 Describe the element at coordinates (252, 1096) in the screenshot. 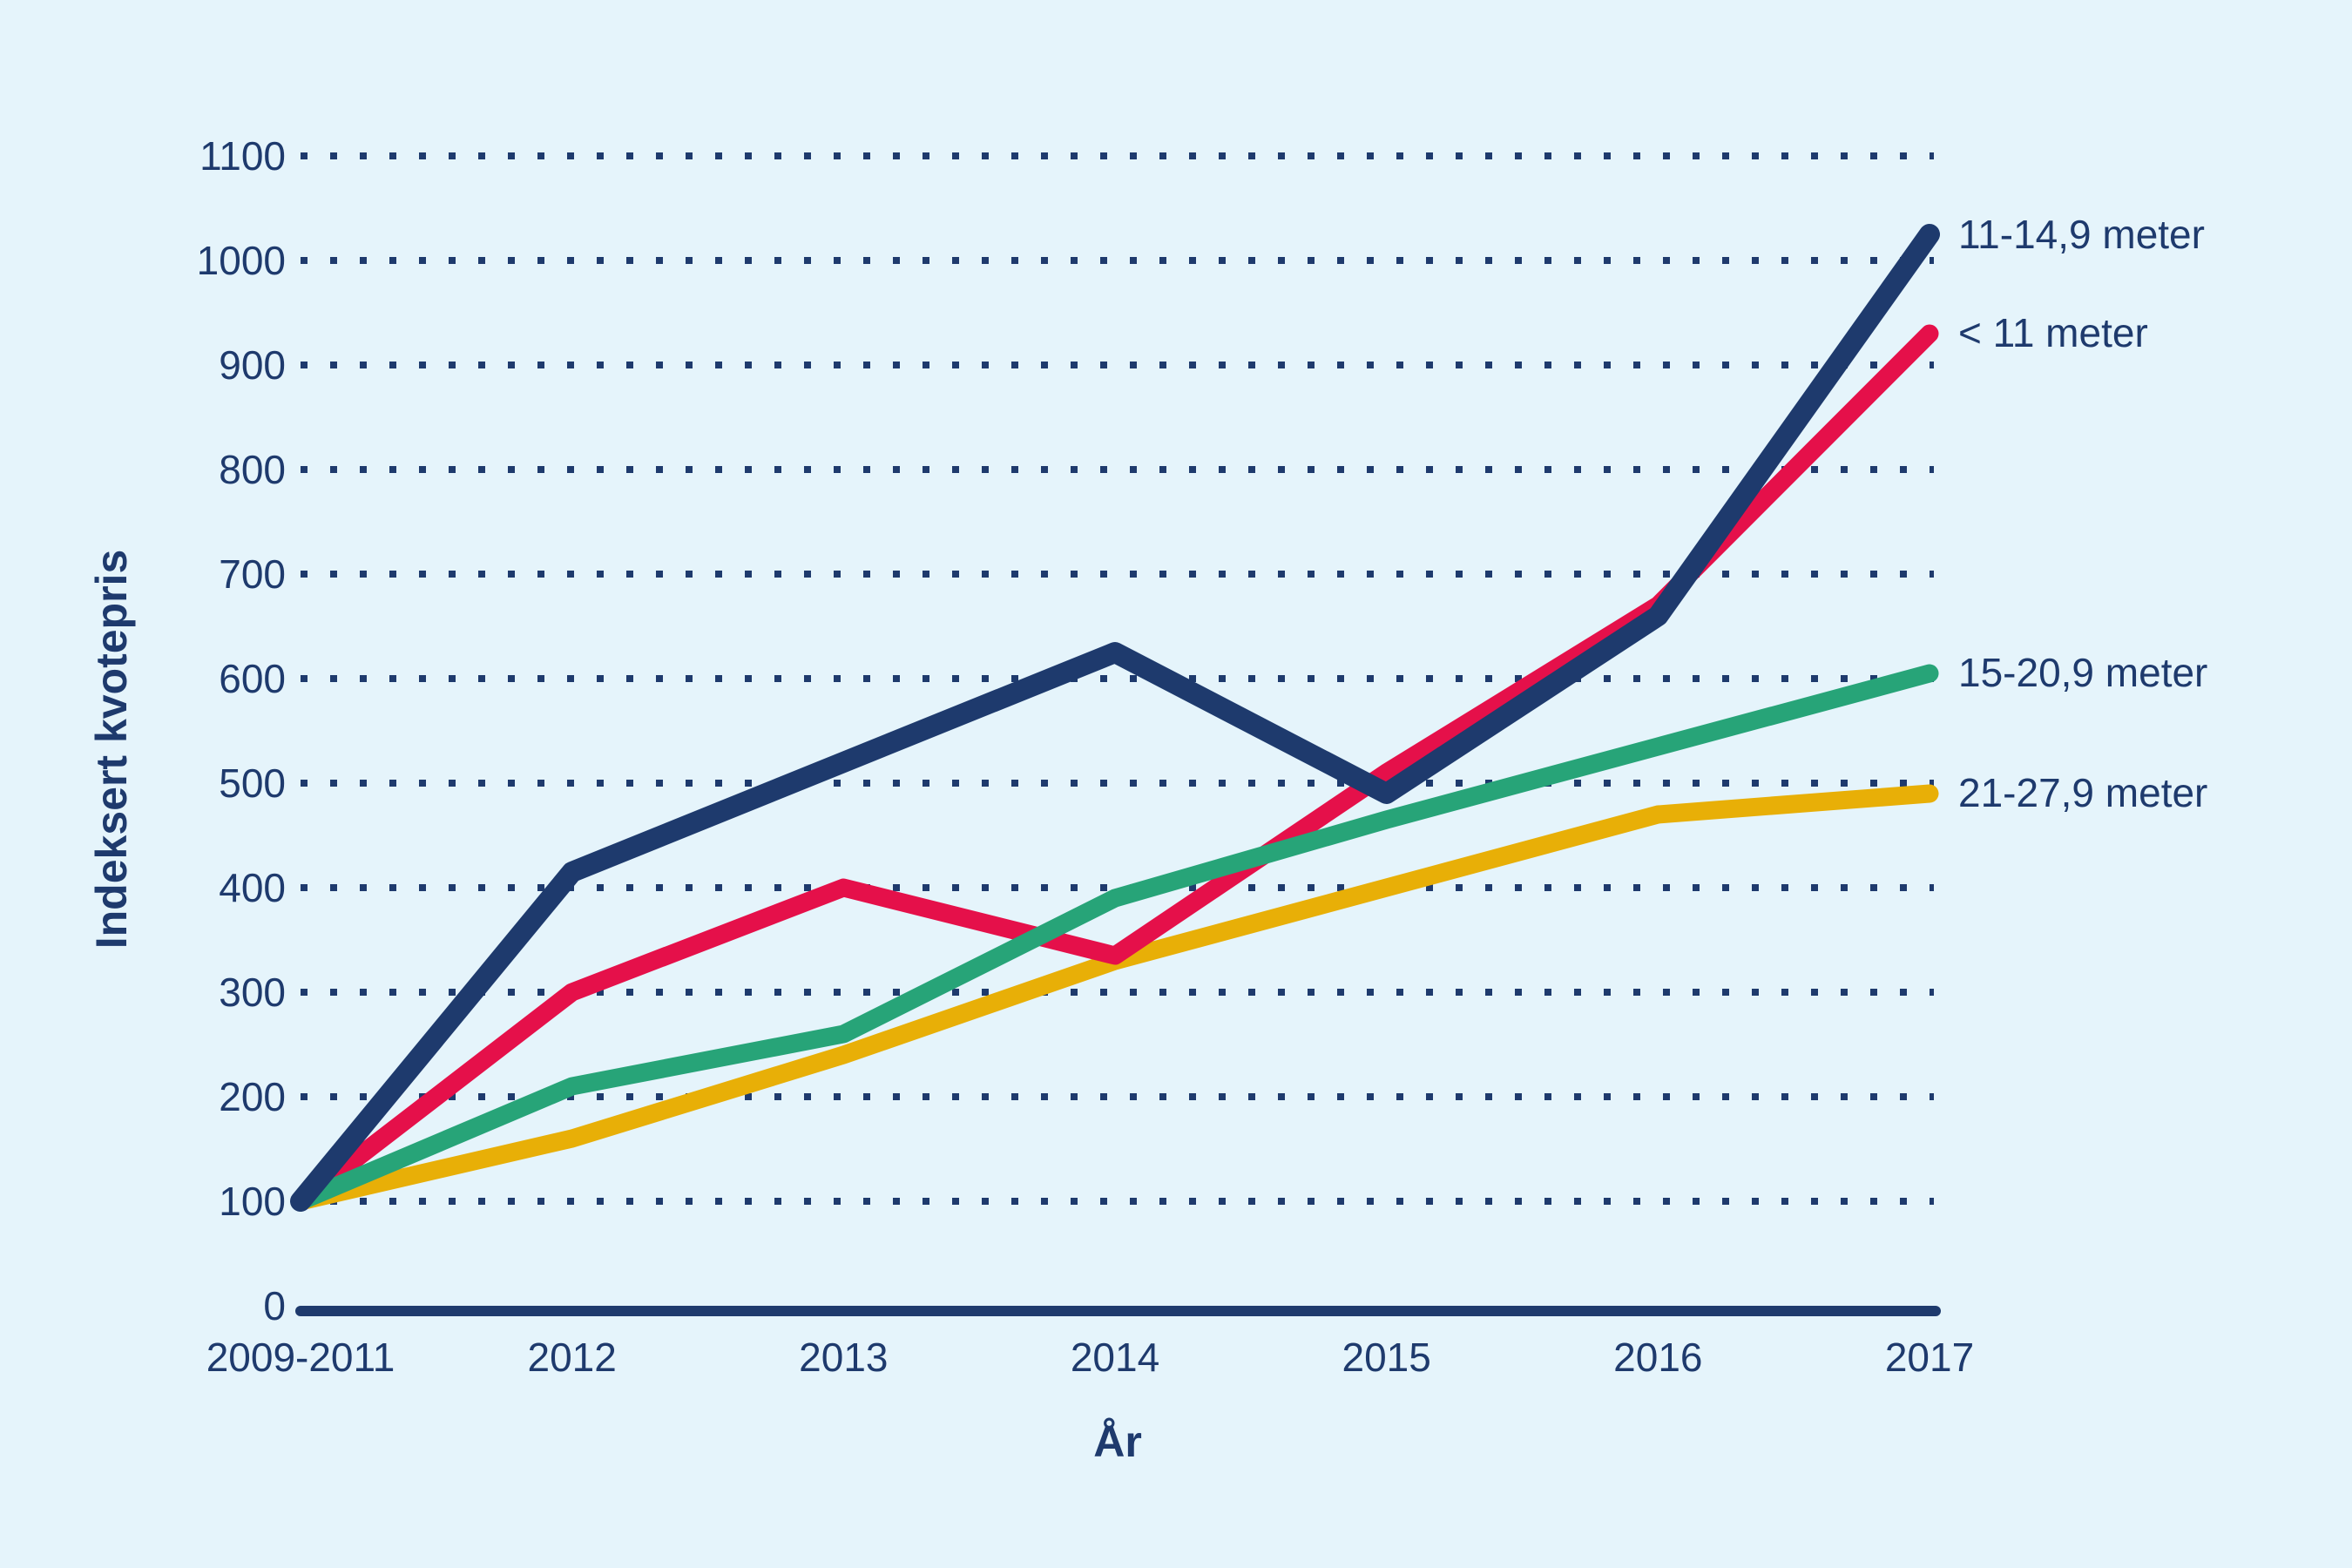

I see `y-tick-label-200: 200` at that location.